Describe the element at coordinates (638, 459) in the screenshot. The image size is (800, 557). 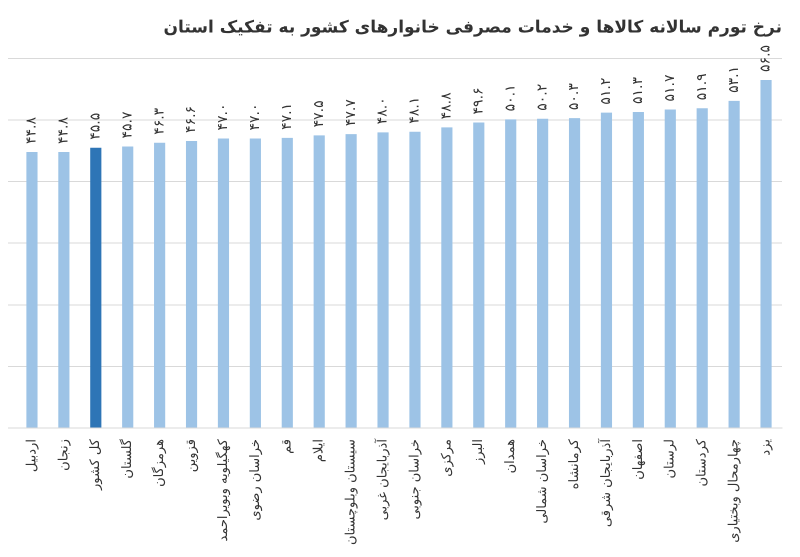
I see `x-tick-label: اصفهان` at that location.